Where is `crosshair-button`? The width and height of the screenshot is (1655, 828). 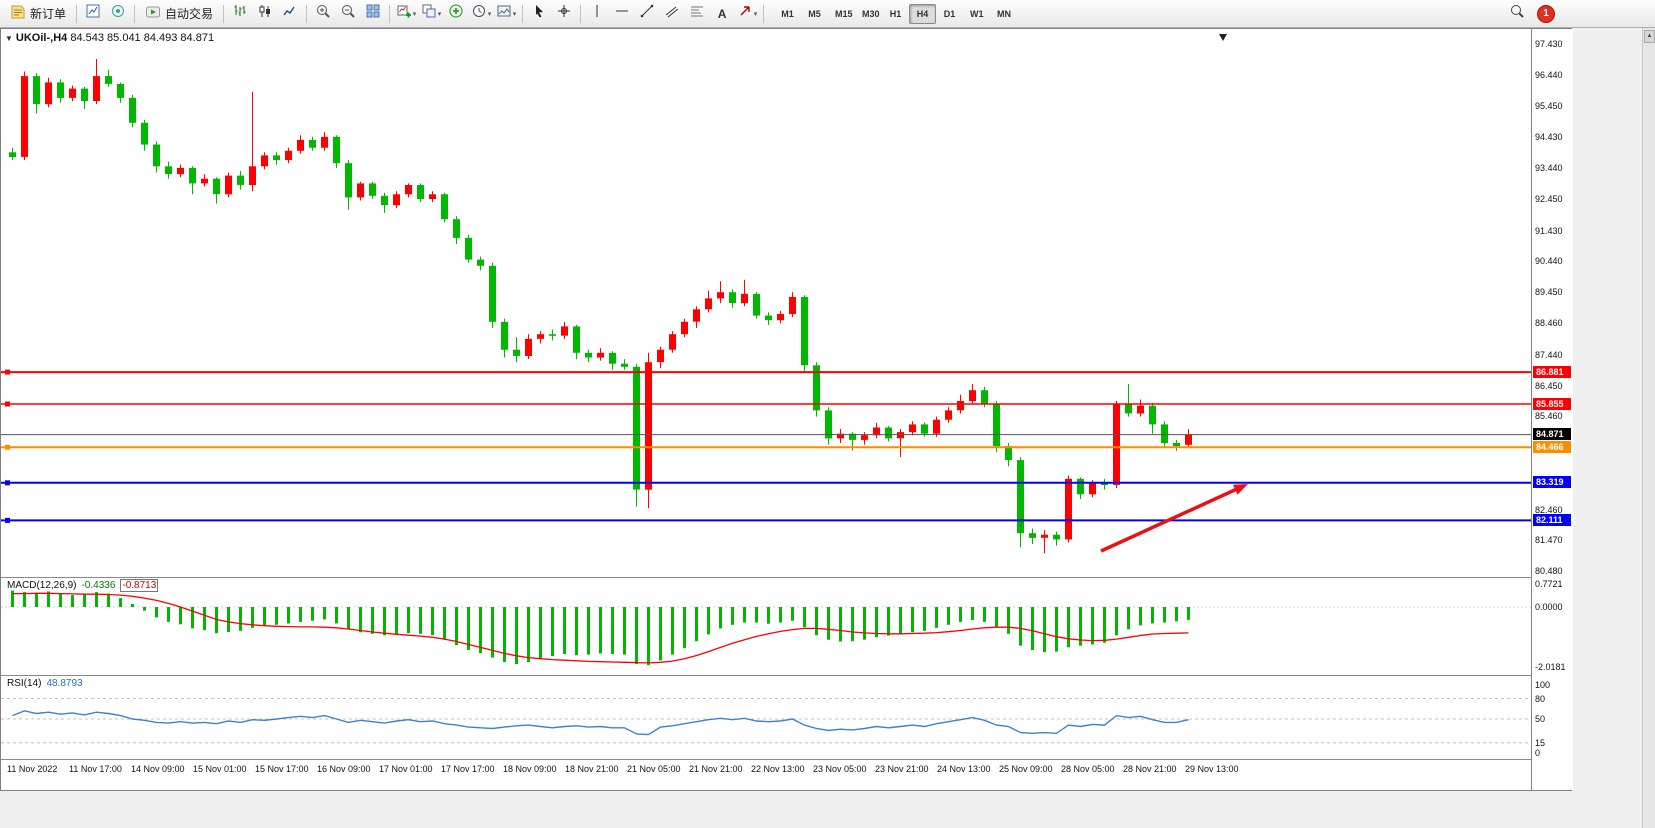 crosshair-button is located at coordinates (564, 14).